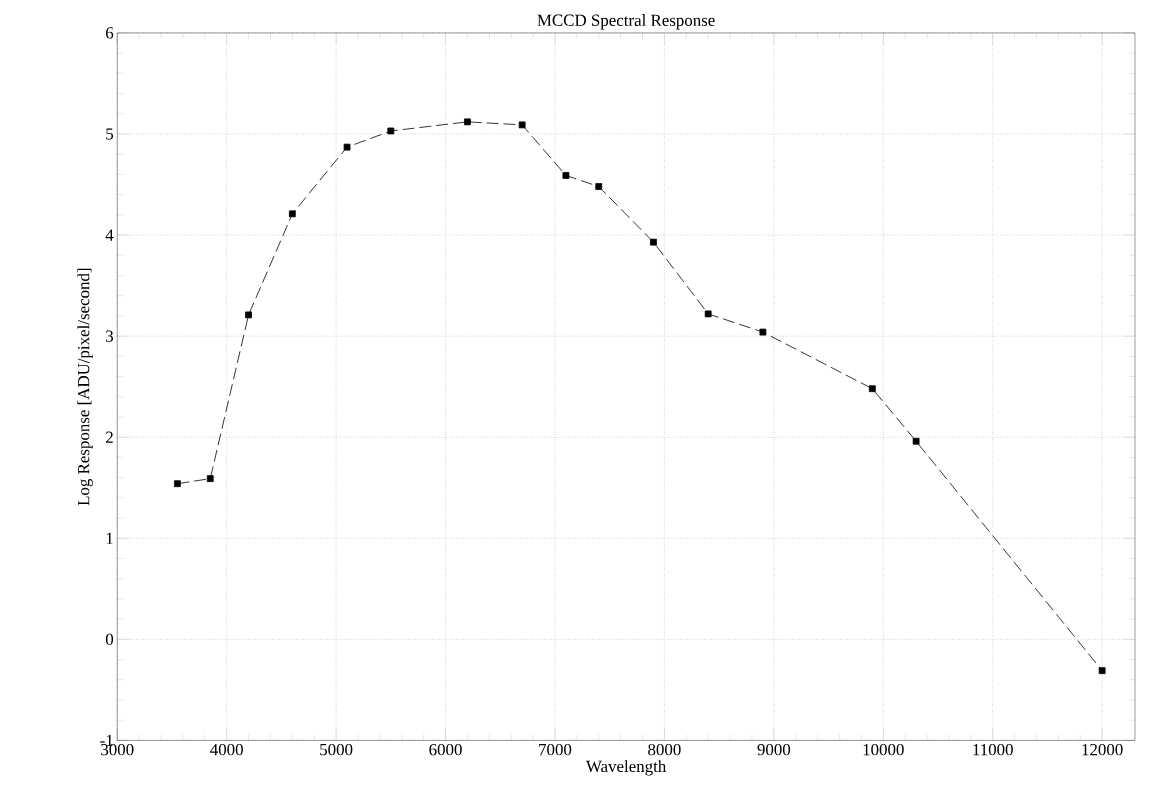 The height and width of the screenshot is (804, 1157). Describe the element at coordinates (445, 749) in the screenshot. I see `x-tick-label: 6000` at that location.